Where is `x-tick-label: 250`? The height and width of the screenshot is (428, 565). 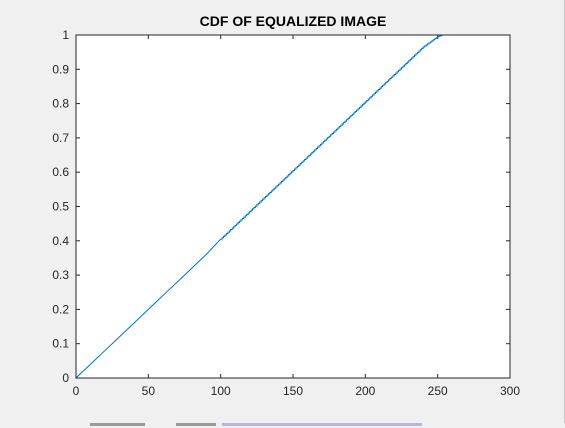 x-tick-label: 250 is located at coordinates (438, 391).